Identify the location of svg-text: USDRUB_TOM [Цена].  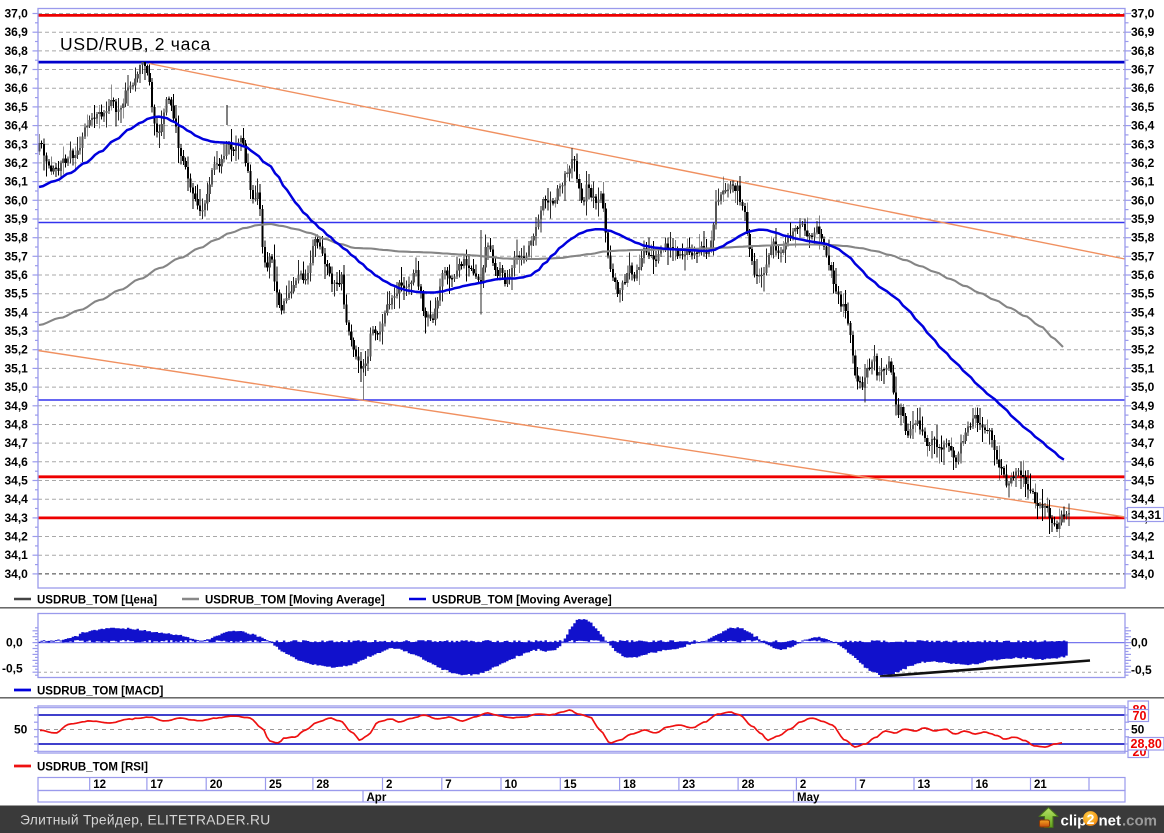
(97, 601).